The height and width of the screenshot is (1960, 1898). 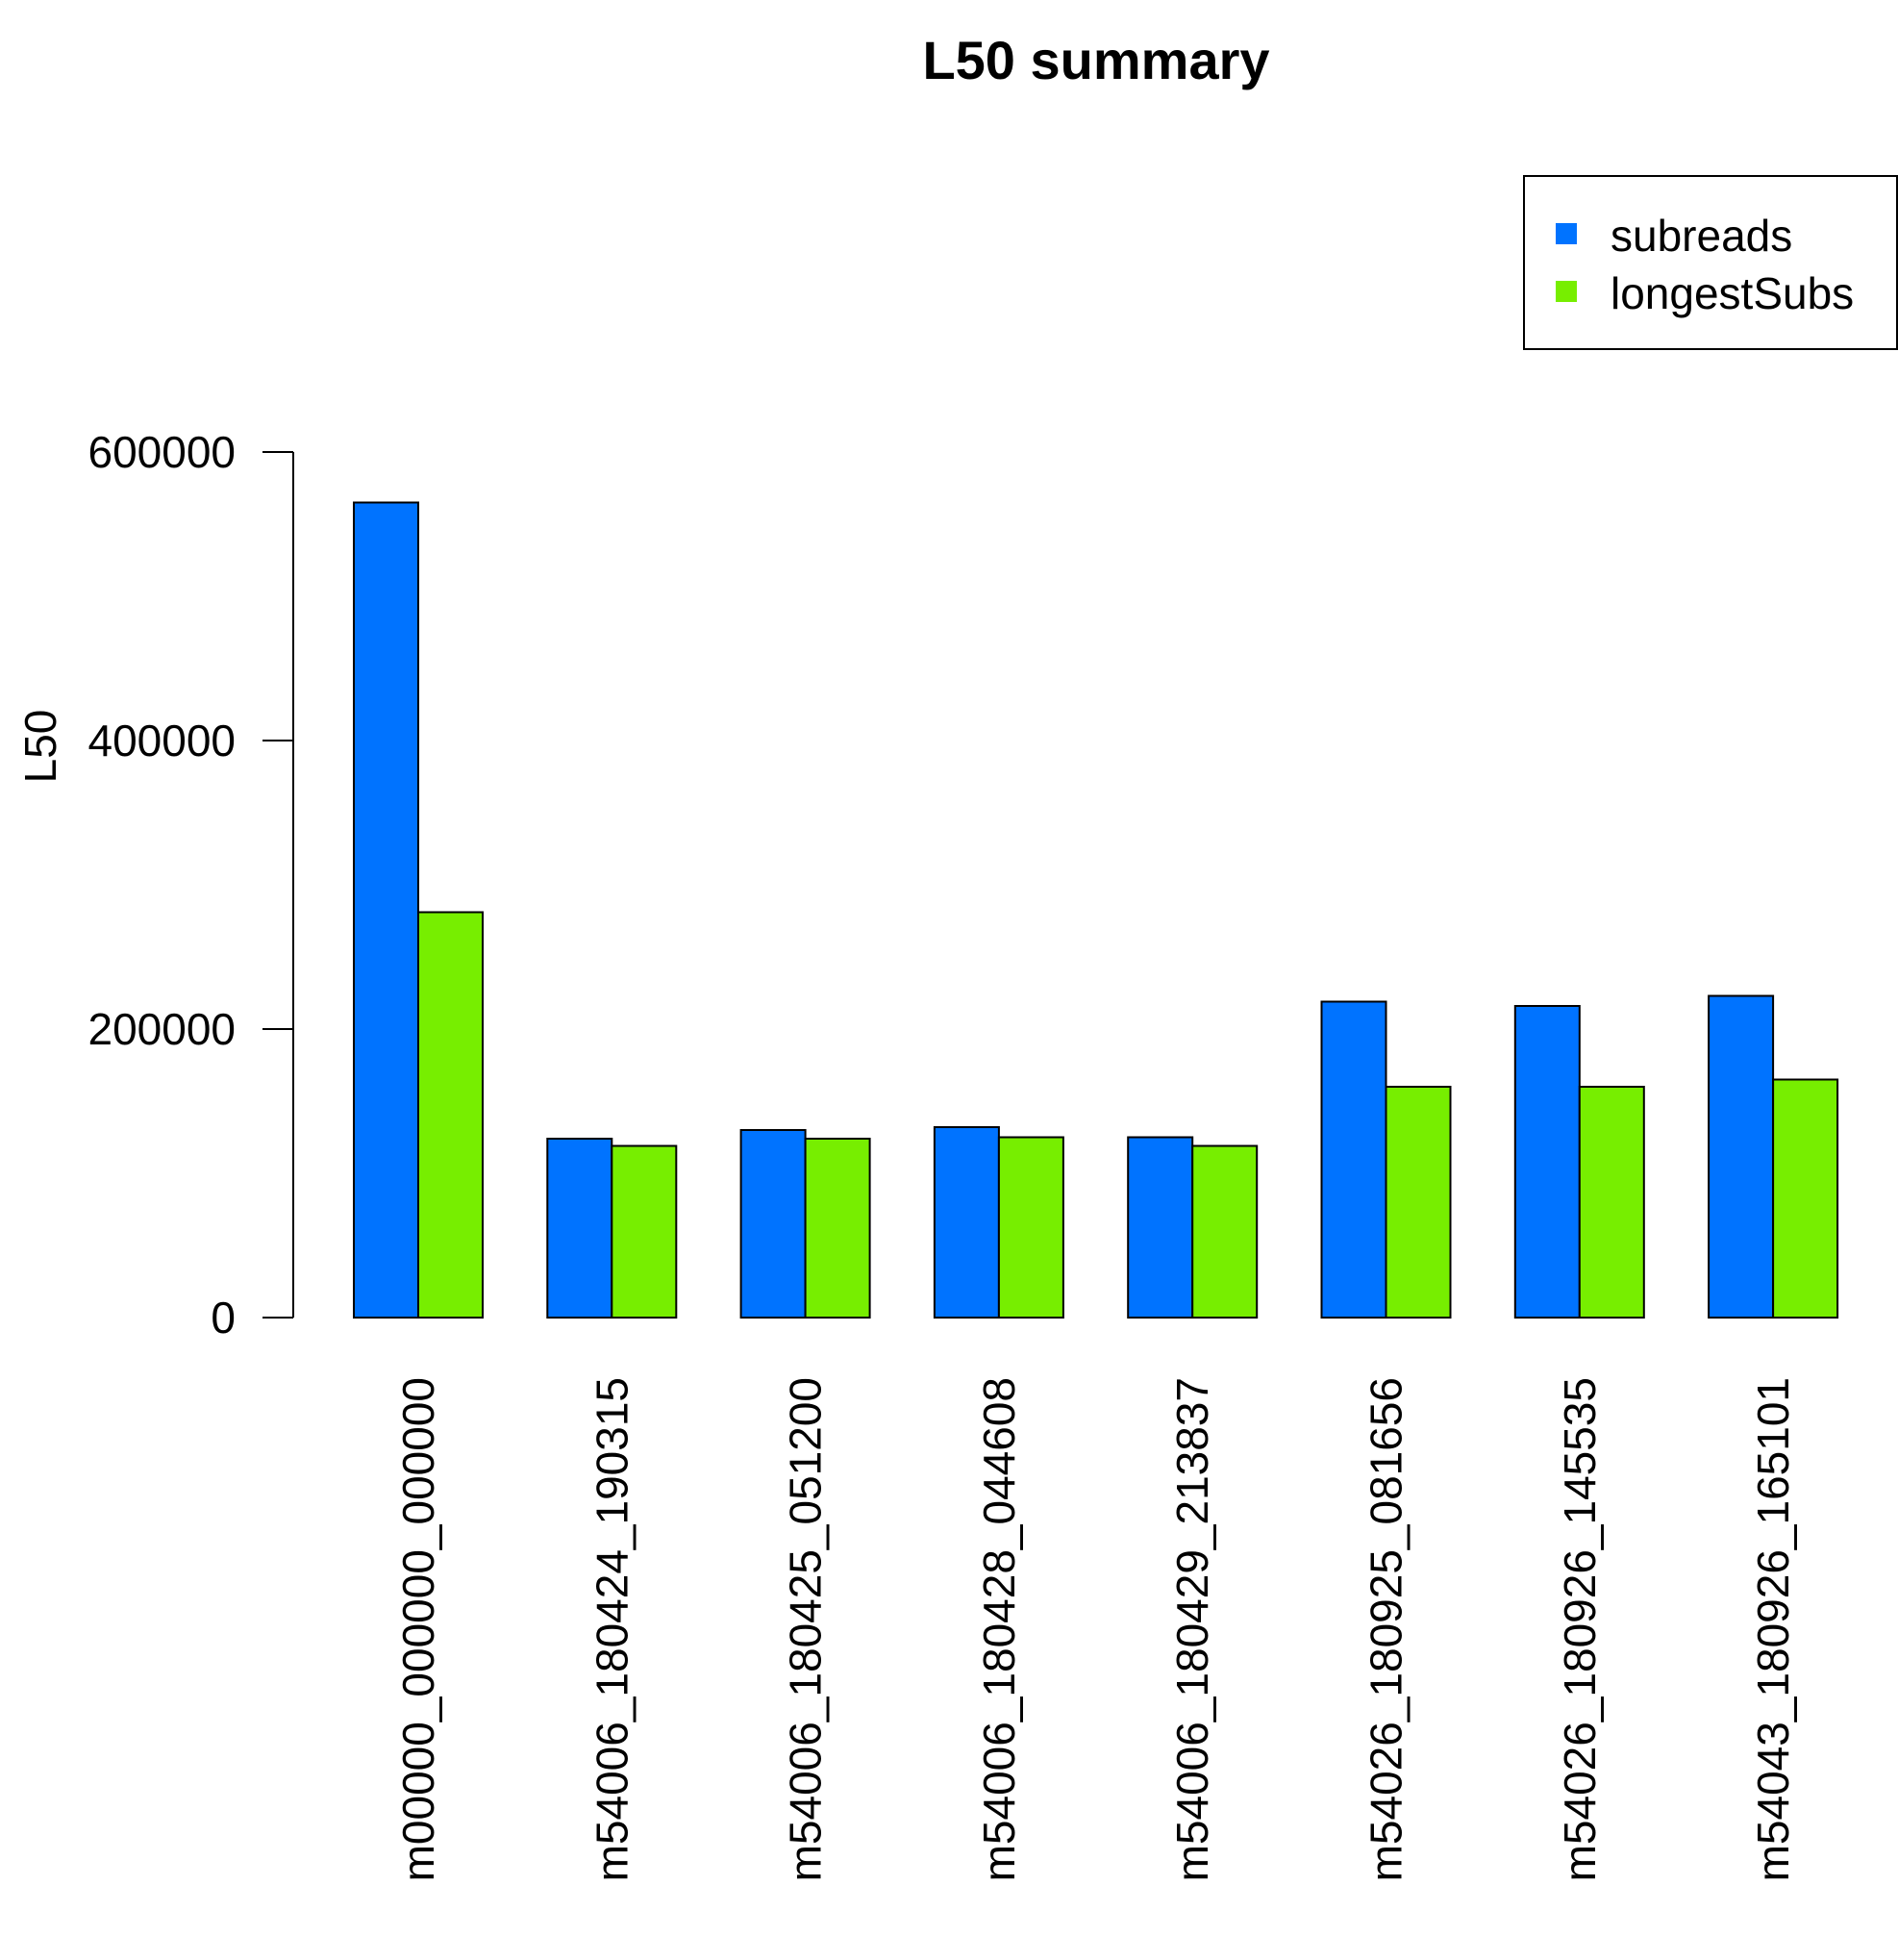 I want to click on legend-label-longestSubs: longestSubs, so click(x=1732, y=293).